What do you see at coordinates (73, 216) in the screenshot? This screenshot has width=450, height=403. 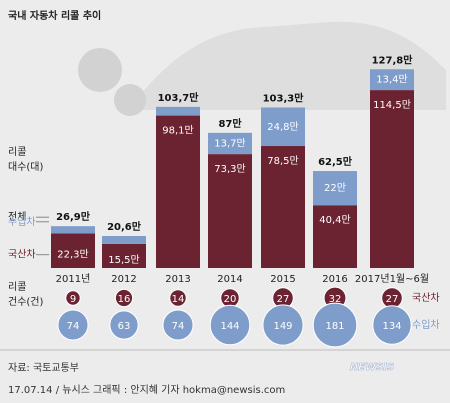 I see `total-label: 26,9만` at bounding box center [73, 216].